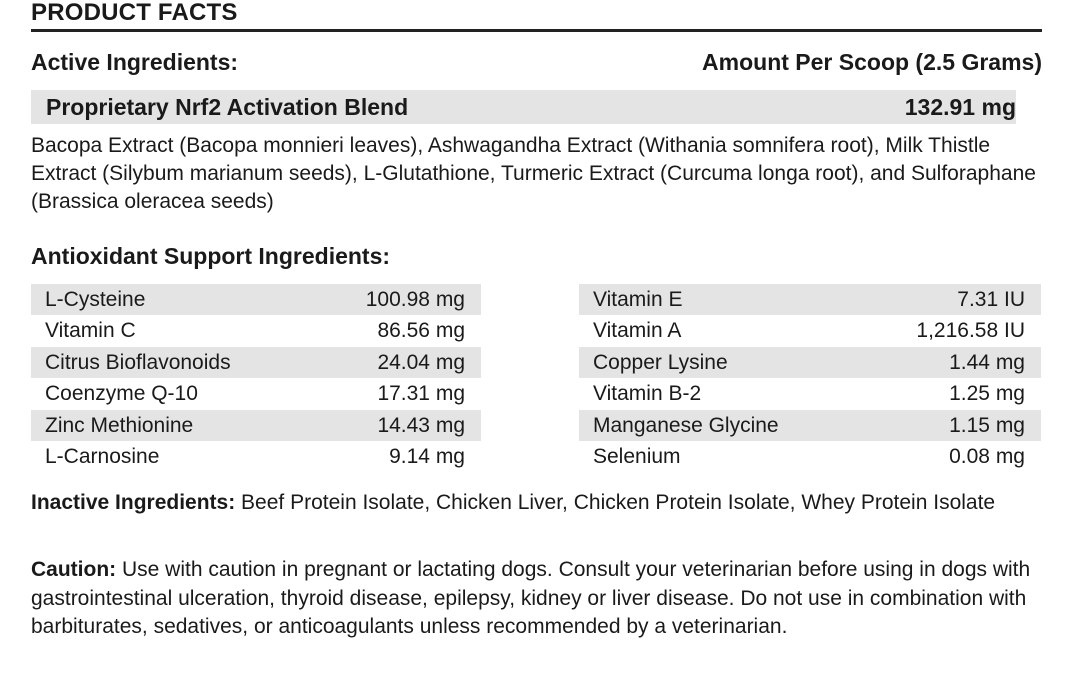 The width and height of the screenshot is (1080, 675). I want to click on ingredient-amount: 0.08 mg, so click(987, 456).